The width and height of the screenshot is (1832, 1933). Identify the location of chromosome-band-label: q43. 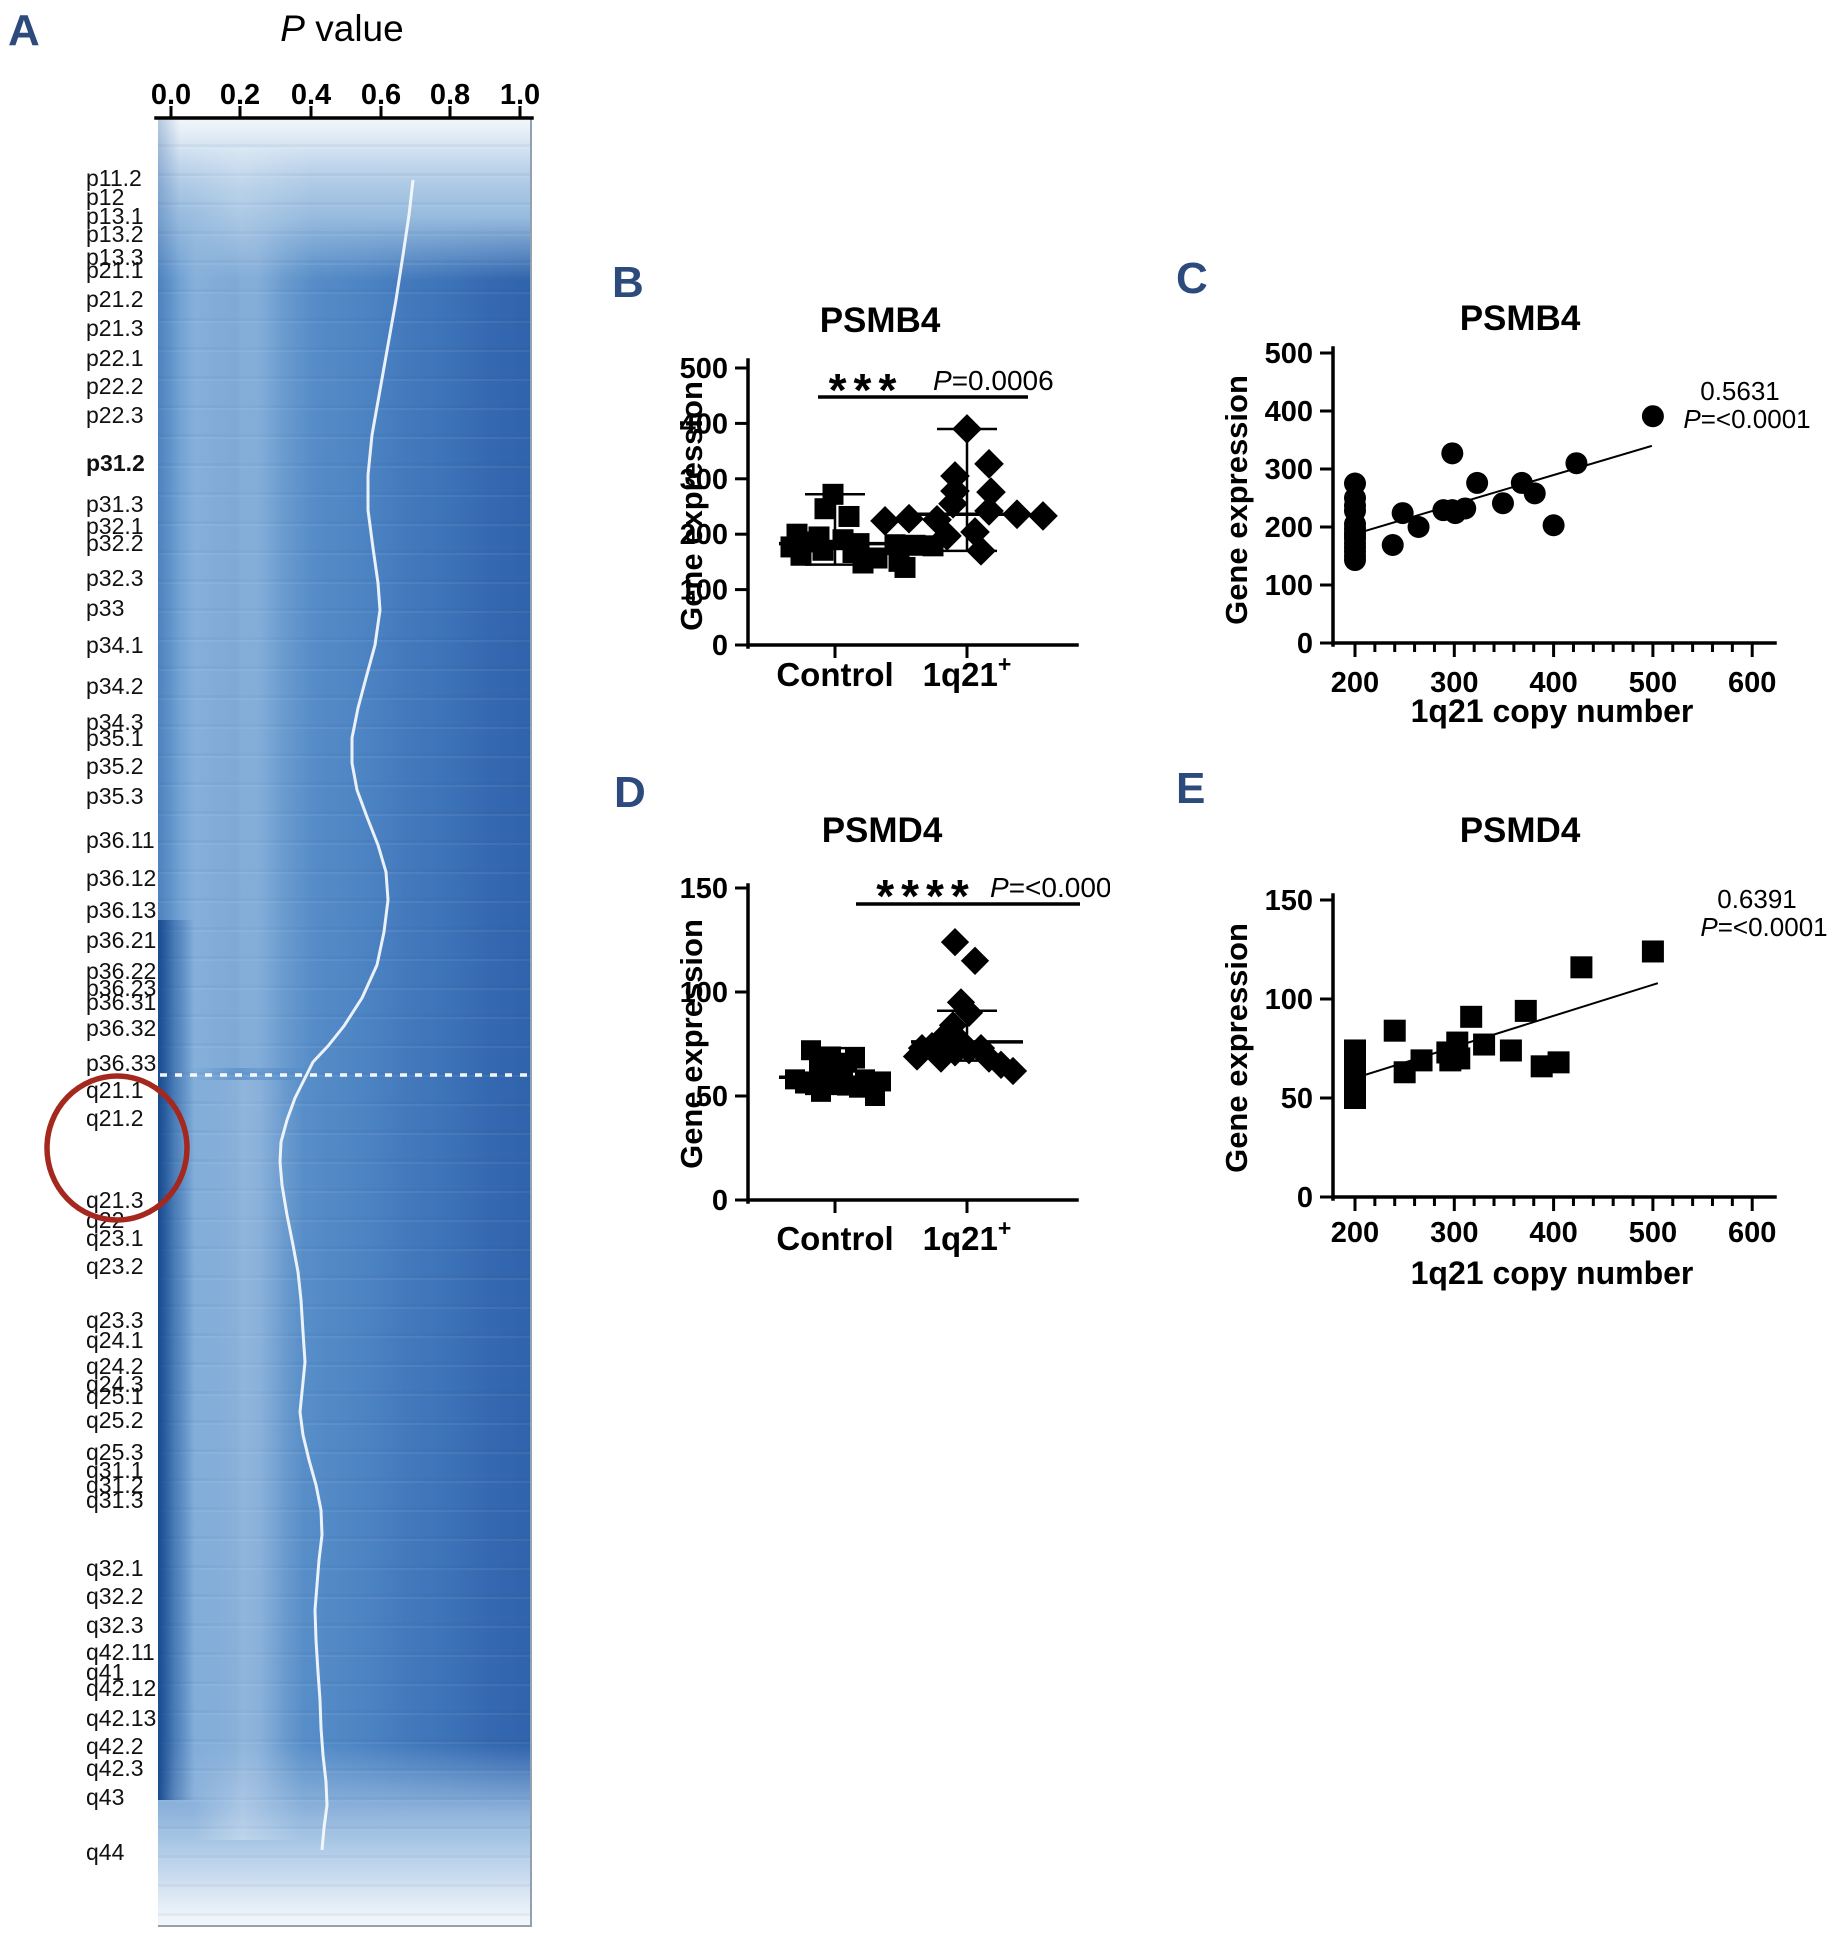
(105, 1797).